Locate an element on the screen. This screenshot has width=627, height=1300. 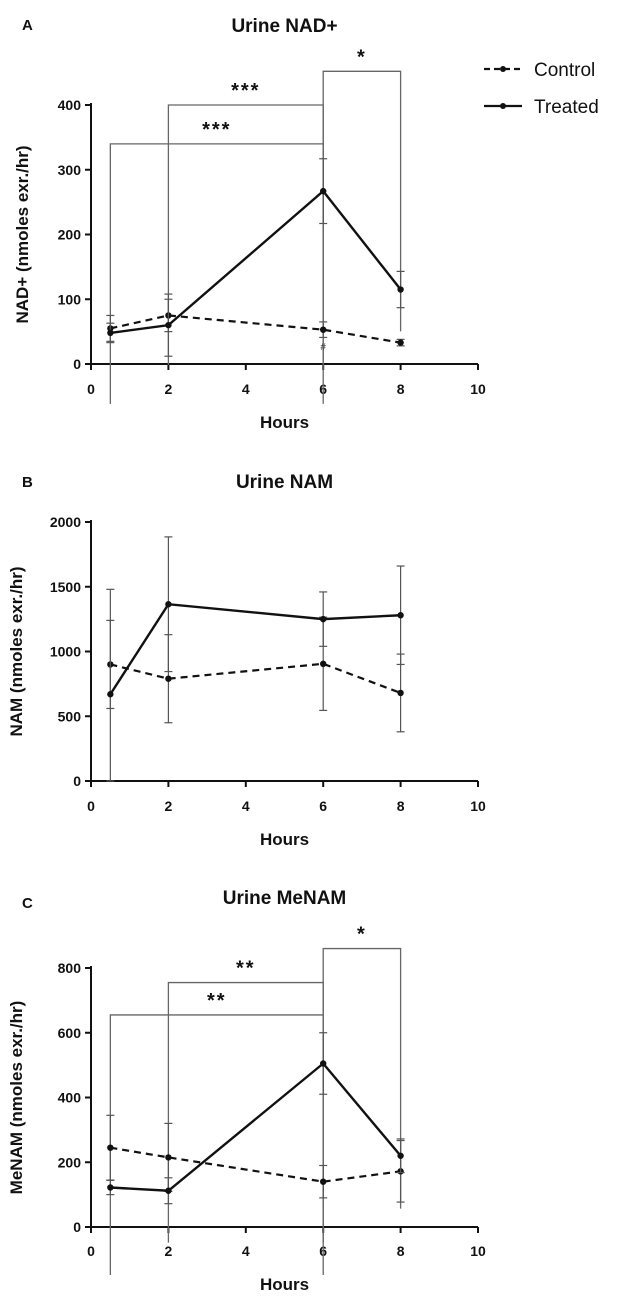
y-tick-label: 1000 is located at coordinates (65, 652).